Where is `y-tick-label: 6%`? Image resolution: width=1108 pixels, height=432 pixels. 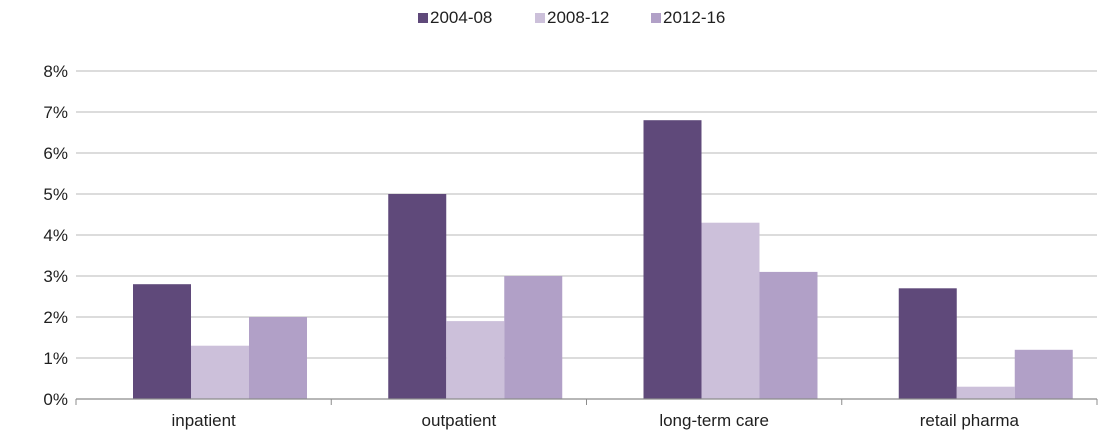 y-tick-label: 6% is located at coordinates (55, 153).